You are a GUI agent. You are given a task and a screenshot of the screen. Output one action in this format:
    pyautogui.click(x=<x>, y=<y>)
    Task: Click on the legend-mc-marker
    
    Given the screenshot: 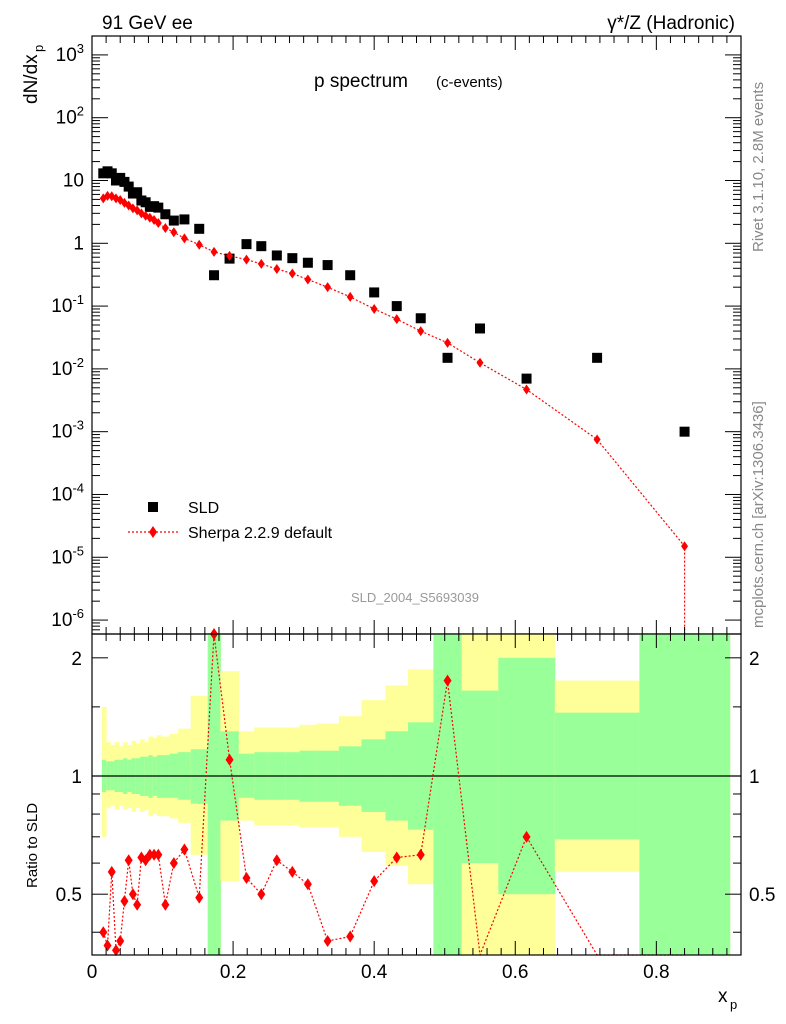 What is the action you would take?
    pyautogui.click(x=153, y=532)
    